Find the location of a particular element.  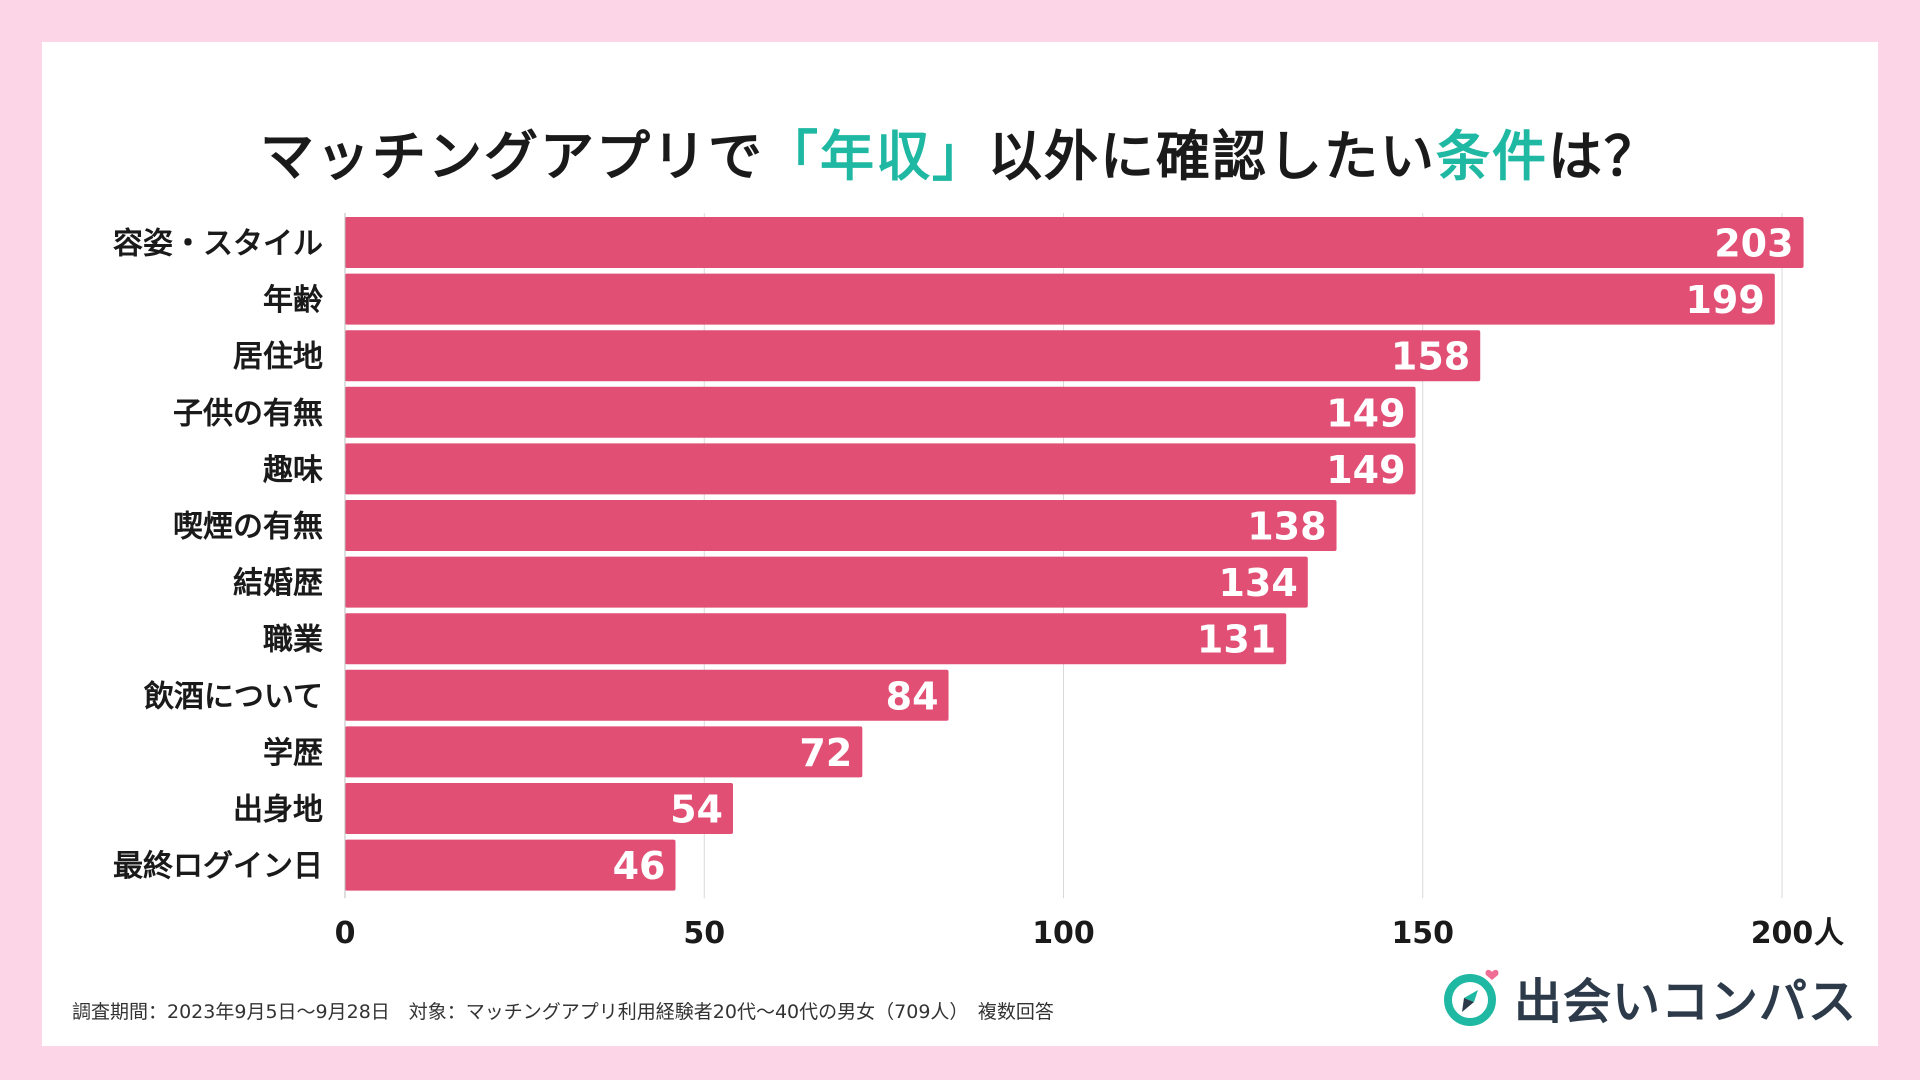

value-label-1: 199 is located at coordinates (1724, 300).